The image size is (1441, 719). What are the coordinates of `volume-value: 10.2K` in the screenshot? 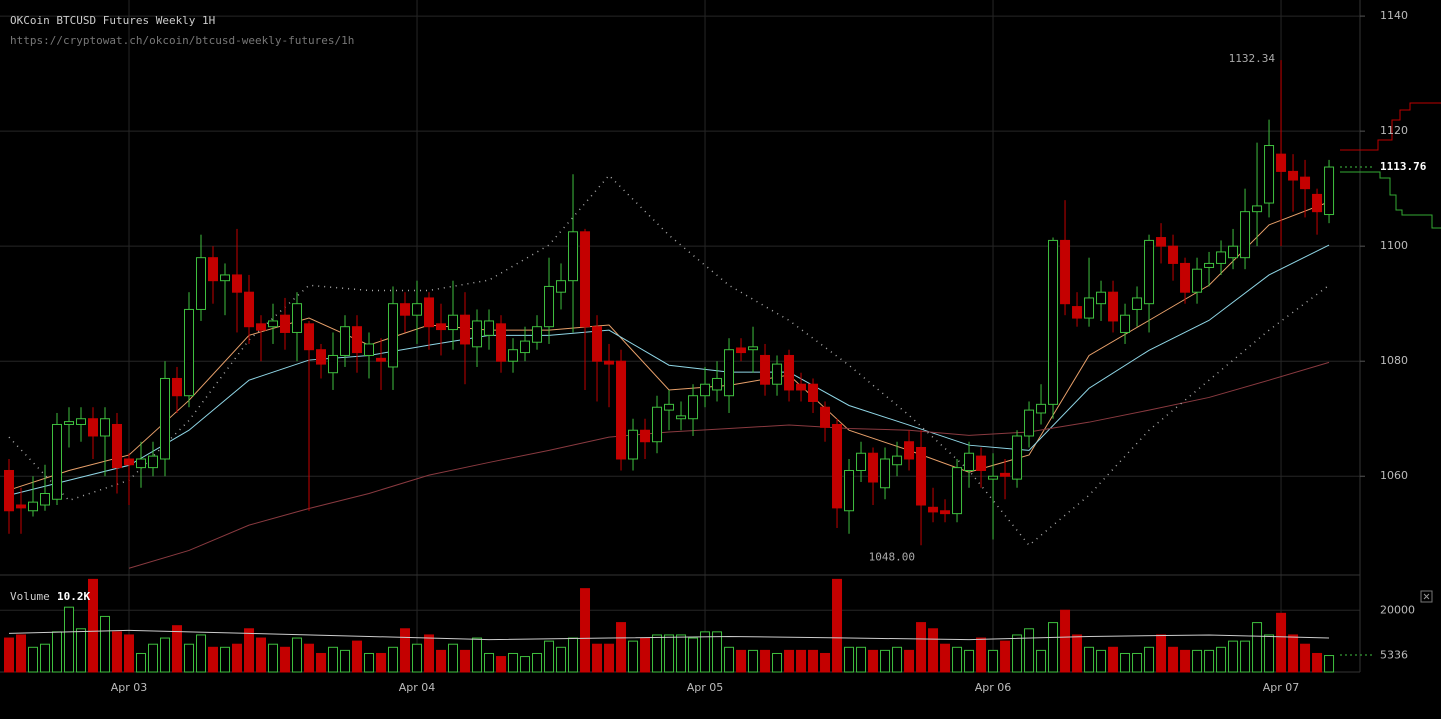 It's located at (73, 596).